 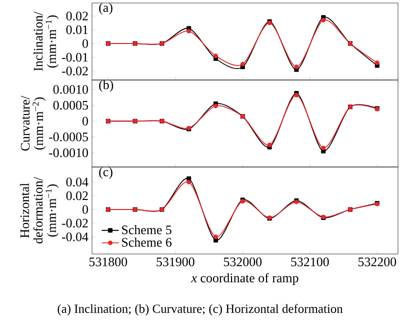 I want to click on chart-title: (a), so click(x=105, y=8).